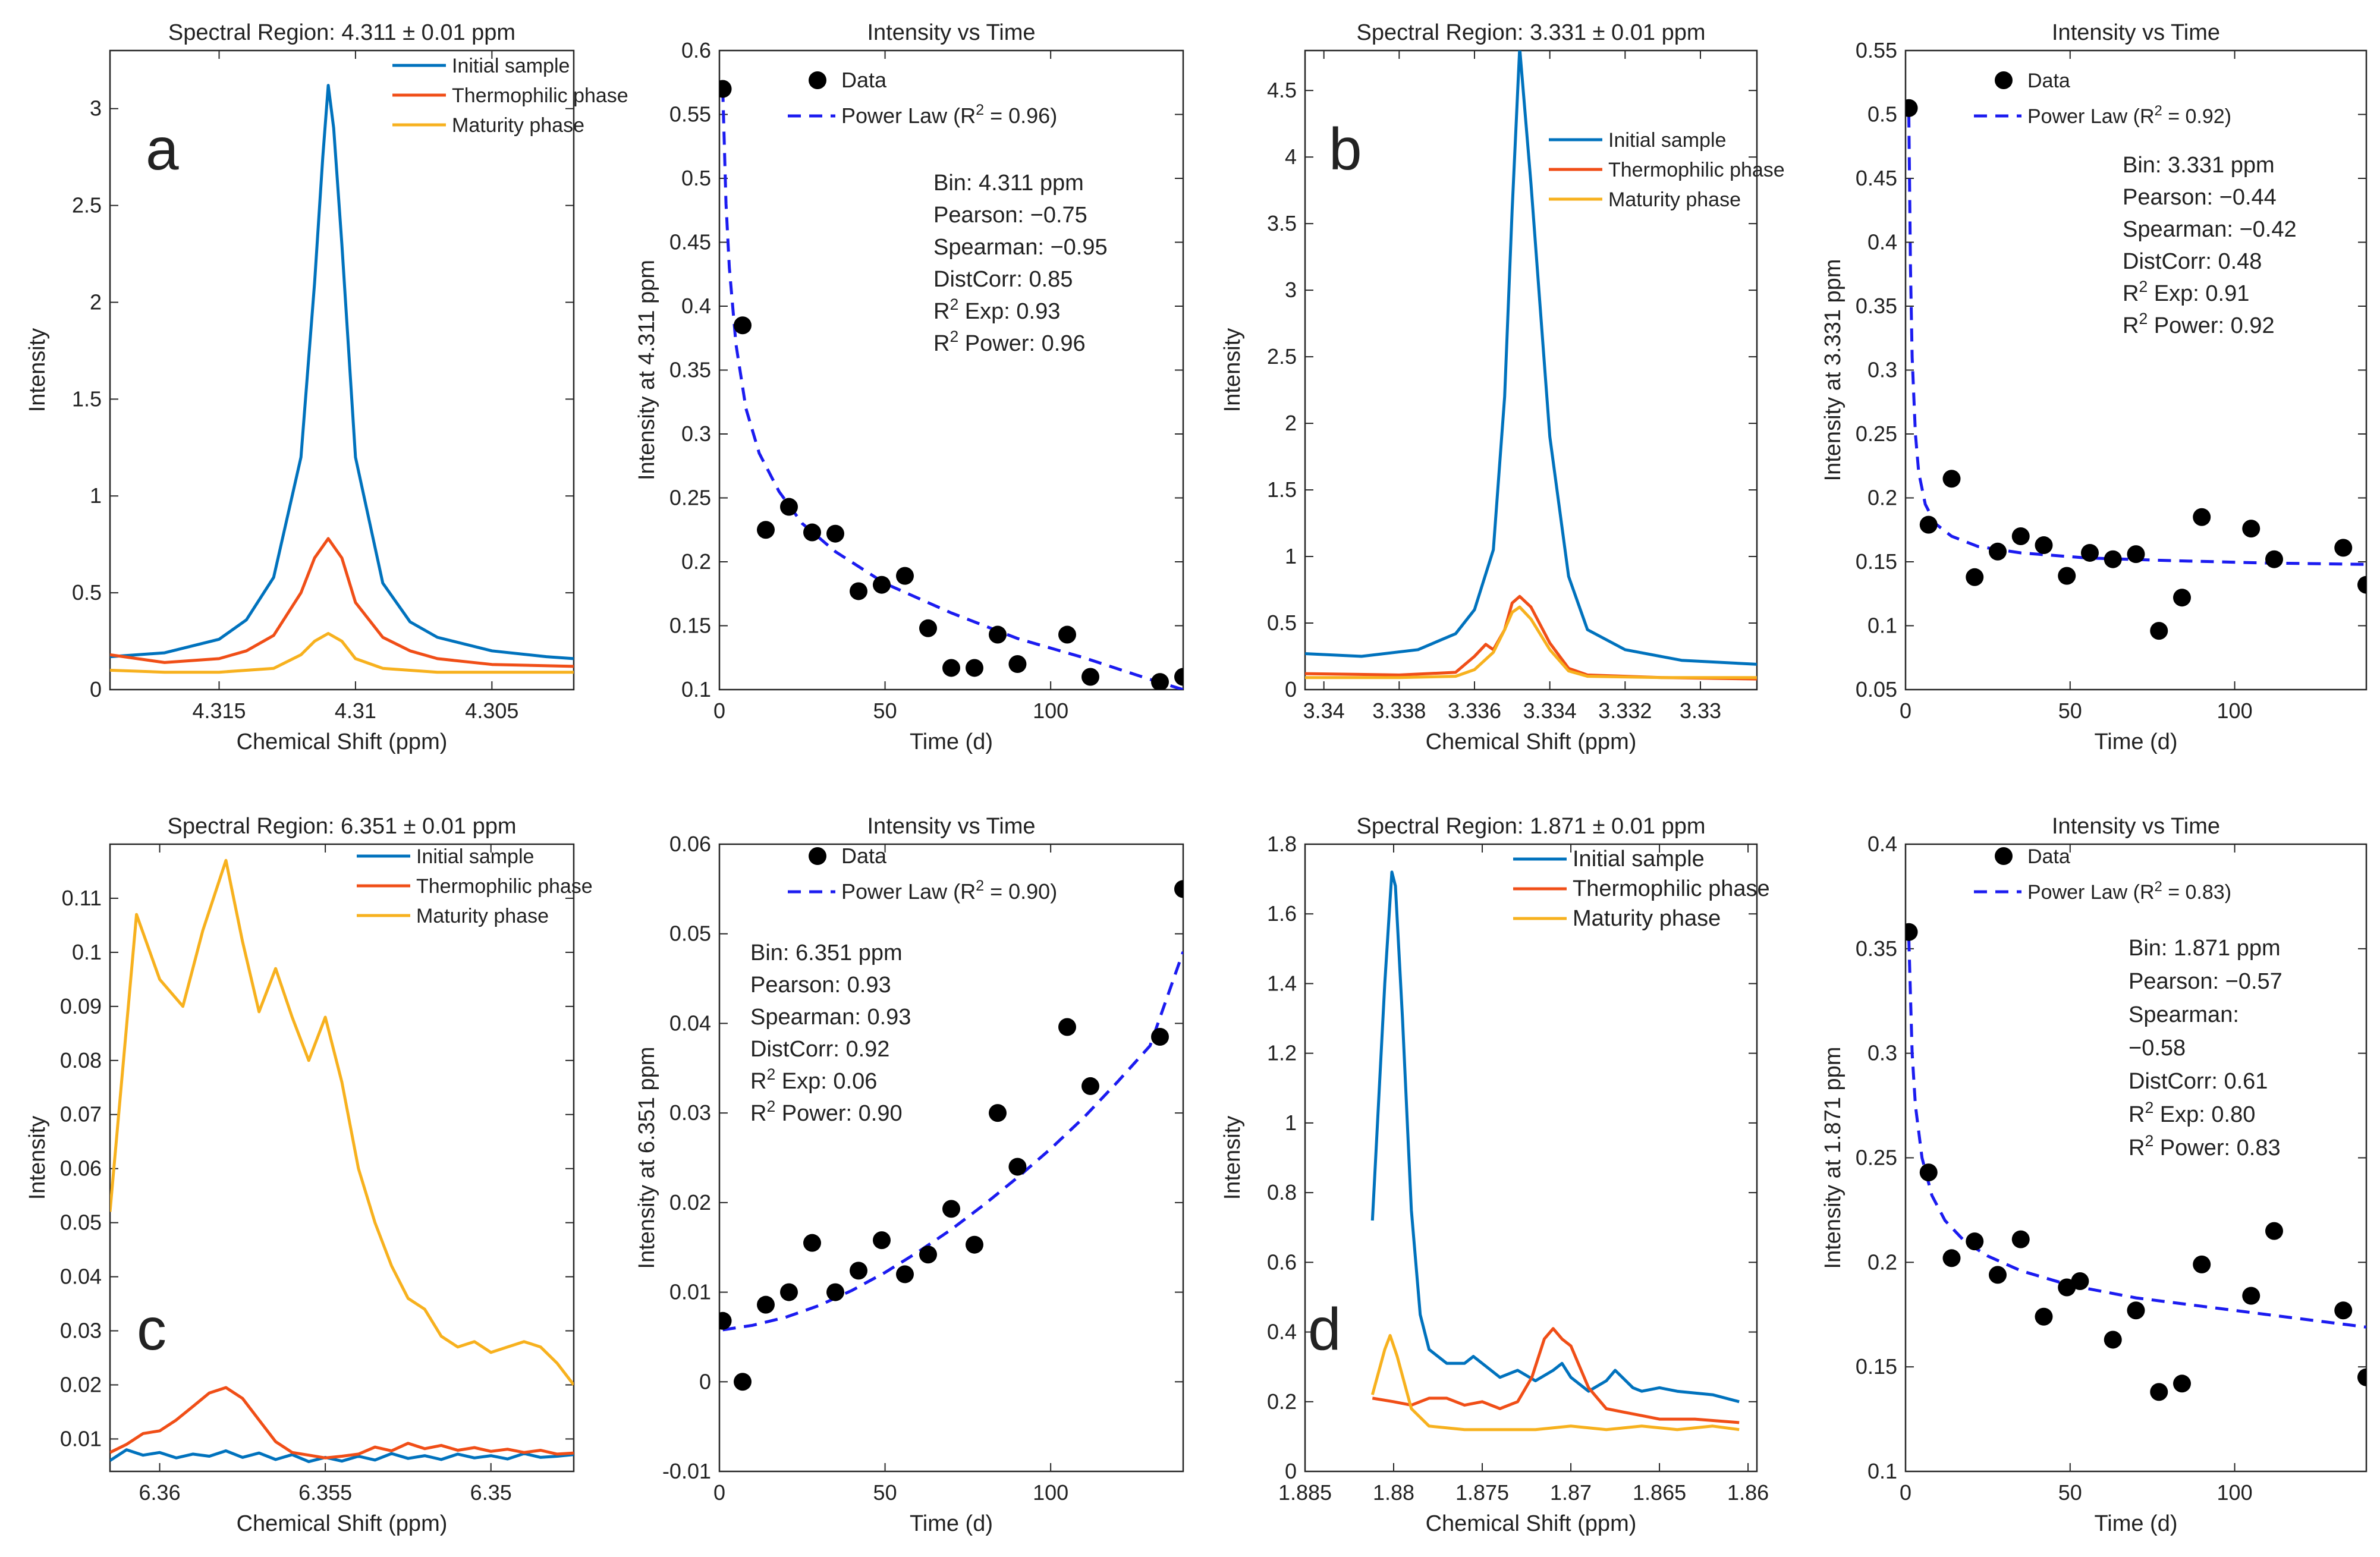 Image resolution: width=2380 pixels, height=1557 pixels. I want to click on y-axis-label: Intensity, so click(1232, 1158).